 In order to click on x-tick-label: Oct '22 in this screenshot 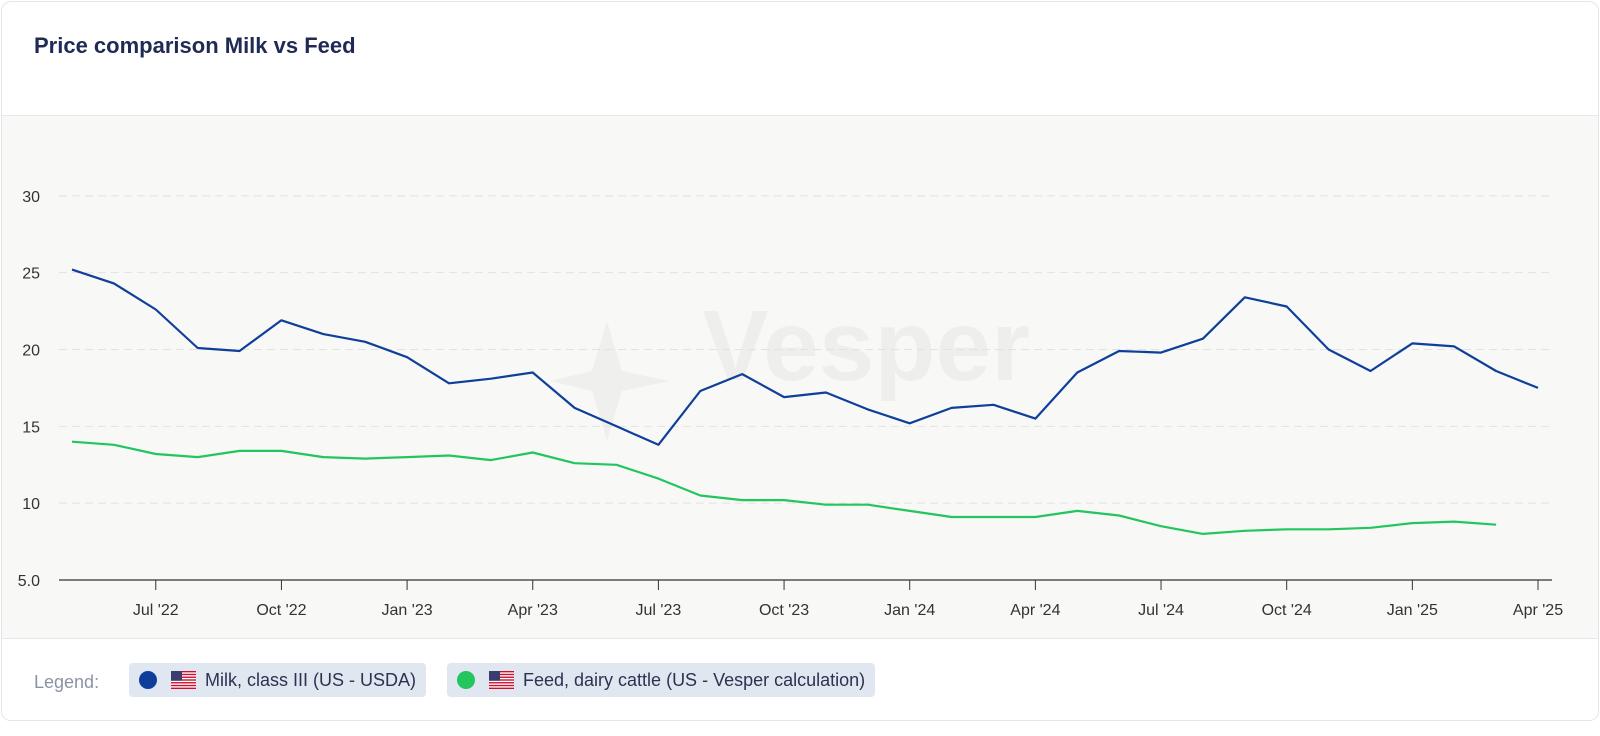, I will do `click(281, 610)`.